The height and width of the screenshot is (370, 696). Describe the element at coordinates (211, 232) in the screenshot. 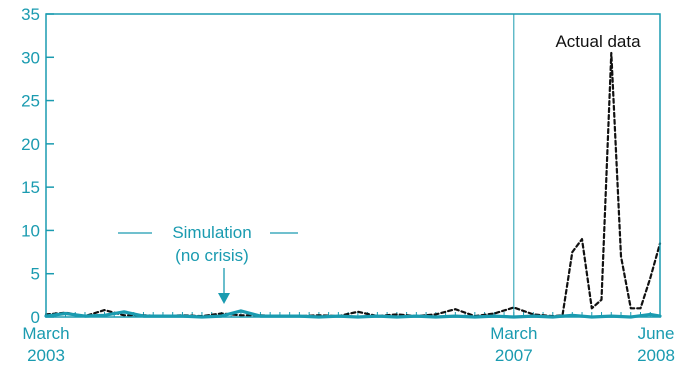

I see `simulation-label-line1: Simulation` at that location.